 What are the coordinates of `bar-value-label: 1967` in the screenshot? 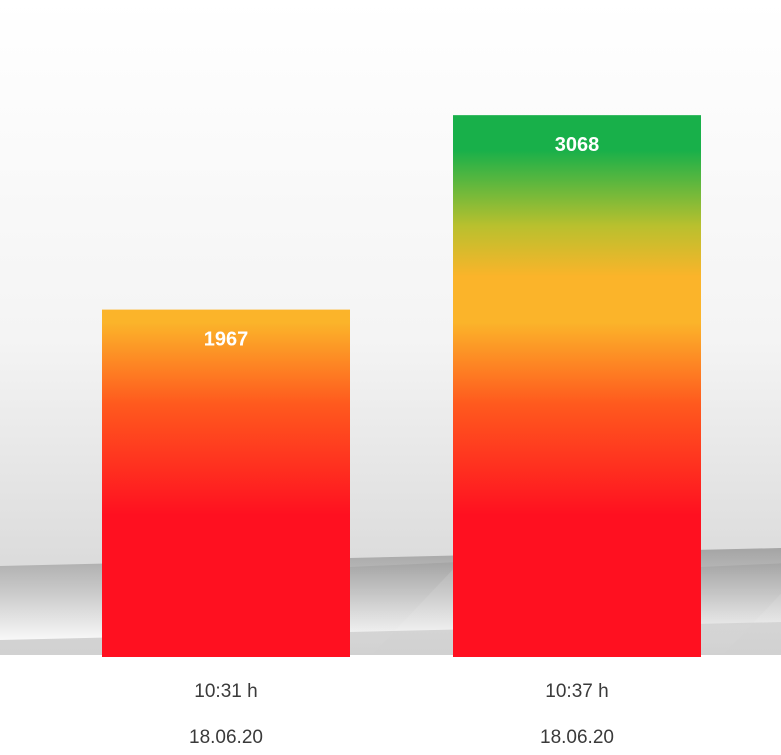 It's located at (226, 340).